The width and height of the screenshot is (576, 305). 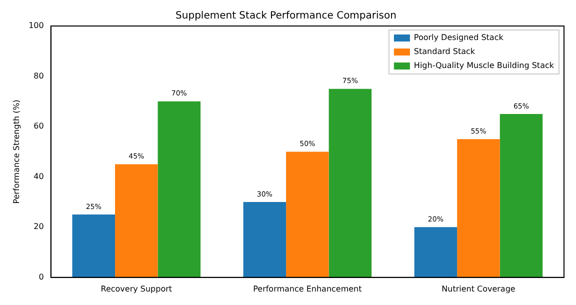 What do you see at coordinates (41, 277) in the screenshot?
I see `y-tick-label: 0` at bounding box center [41, 277].